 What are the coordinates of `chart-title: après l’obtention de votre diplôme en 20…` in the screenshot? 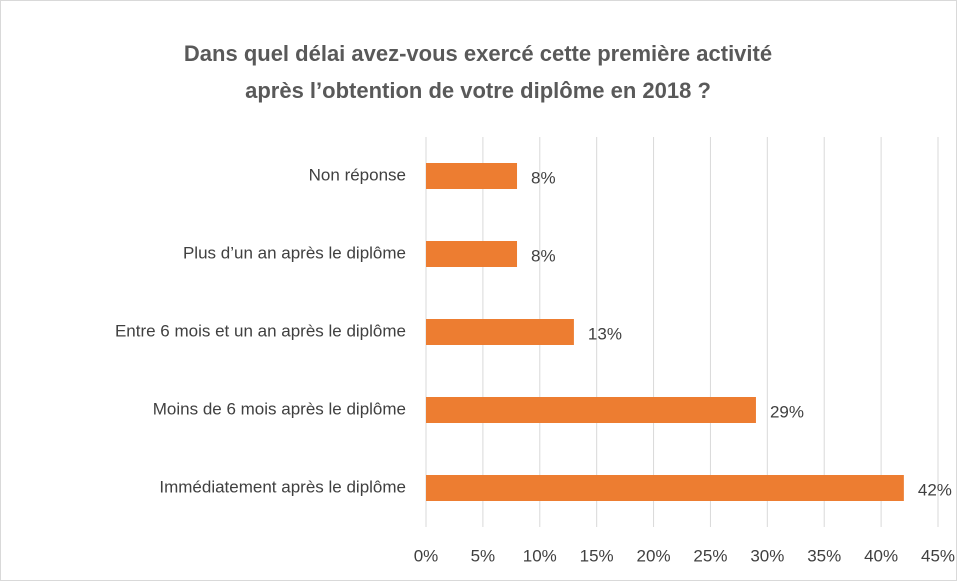 It's located at (478, 90).